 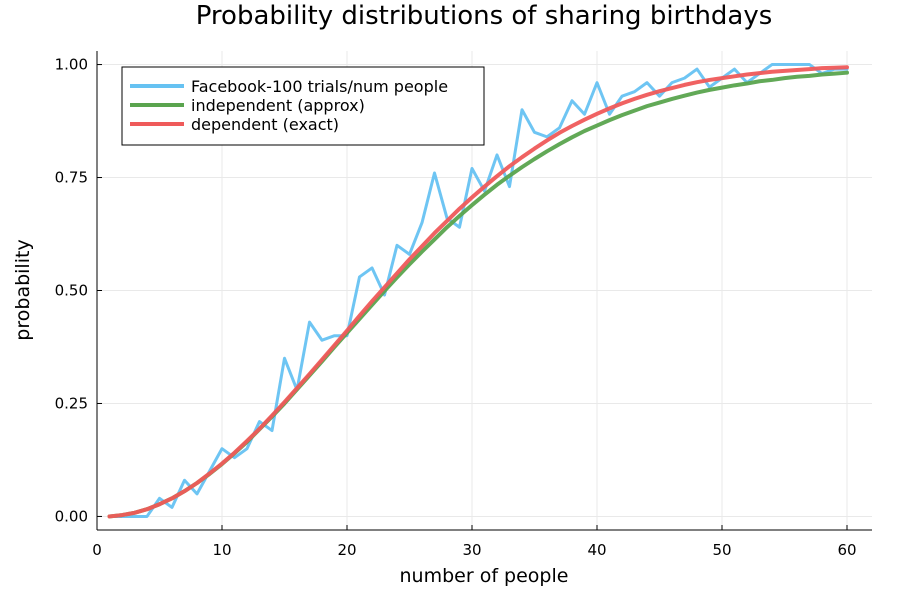 I want to click on x-tick-label: 20, so click(x=346, y=550).